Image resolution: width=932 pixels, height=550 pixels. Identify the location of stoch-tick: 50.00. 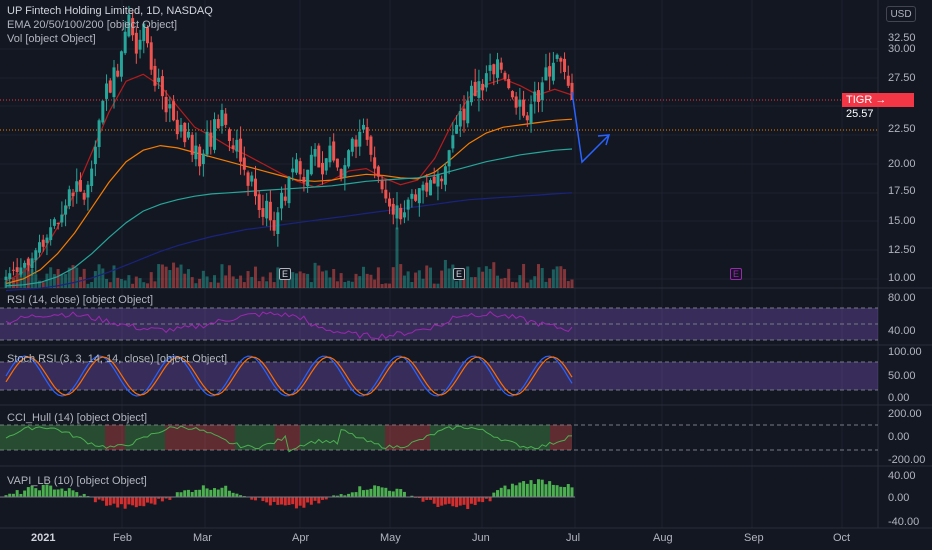
(902, 376).